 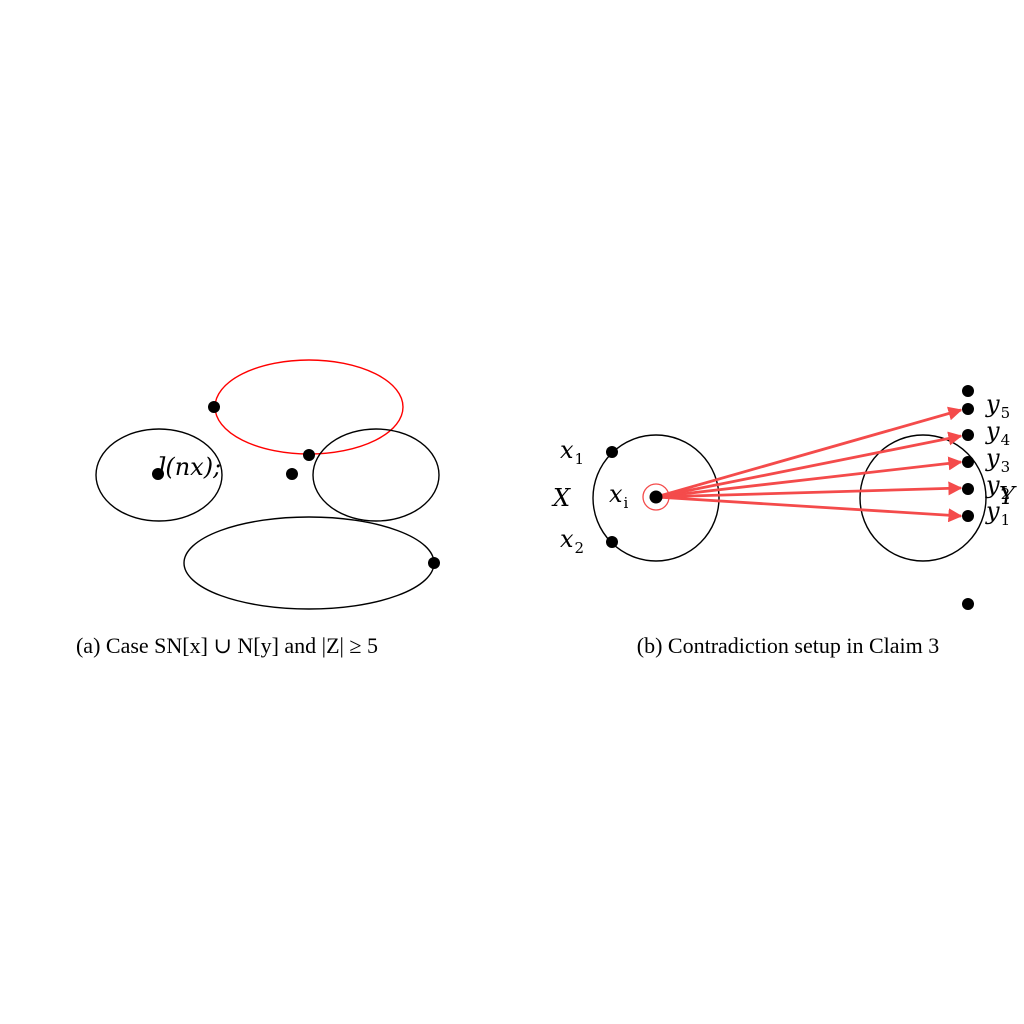 I want to click on arrow-to-y5, so click(x=809, y=452).